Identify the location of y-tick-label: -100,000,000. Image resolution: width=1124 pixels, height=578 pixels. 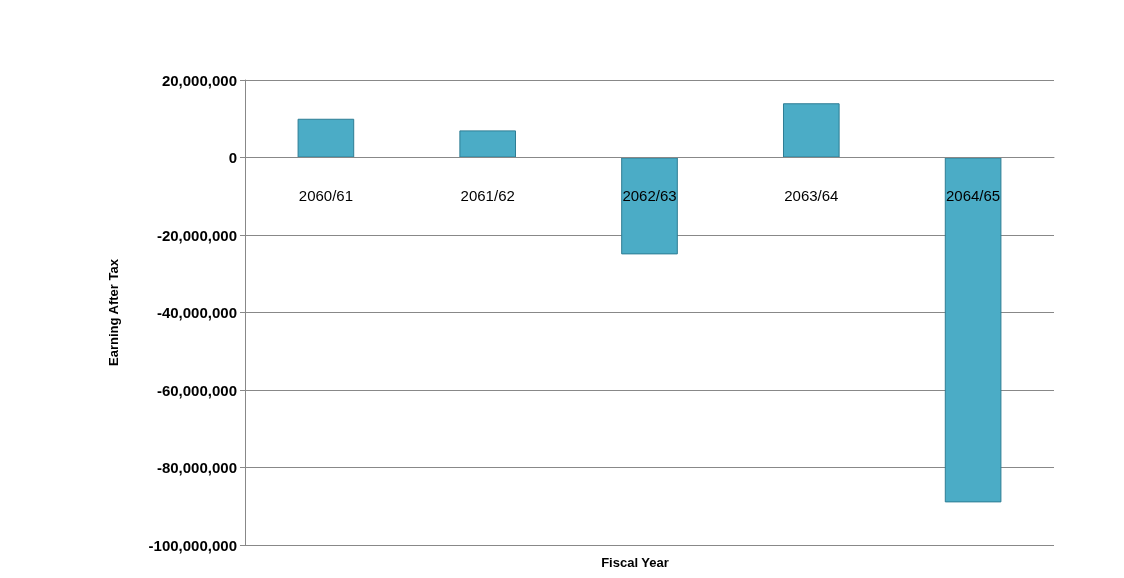
(192, 545).